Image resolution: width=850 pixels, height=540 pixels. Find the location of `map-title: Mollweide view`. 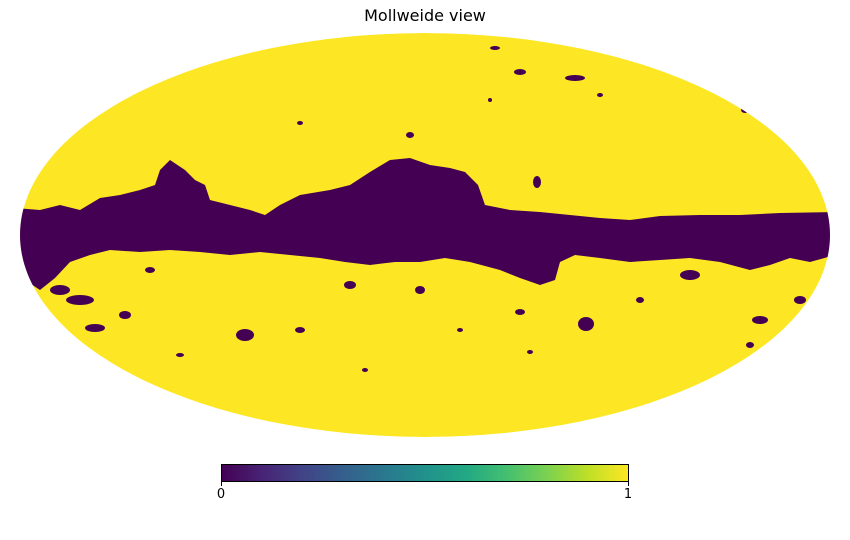

map-title: Mollweide view is located at coordinates (425, 15).